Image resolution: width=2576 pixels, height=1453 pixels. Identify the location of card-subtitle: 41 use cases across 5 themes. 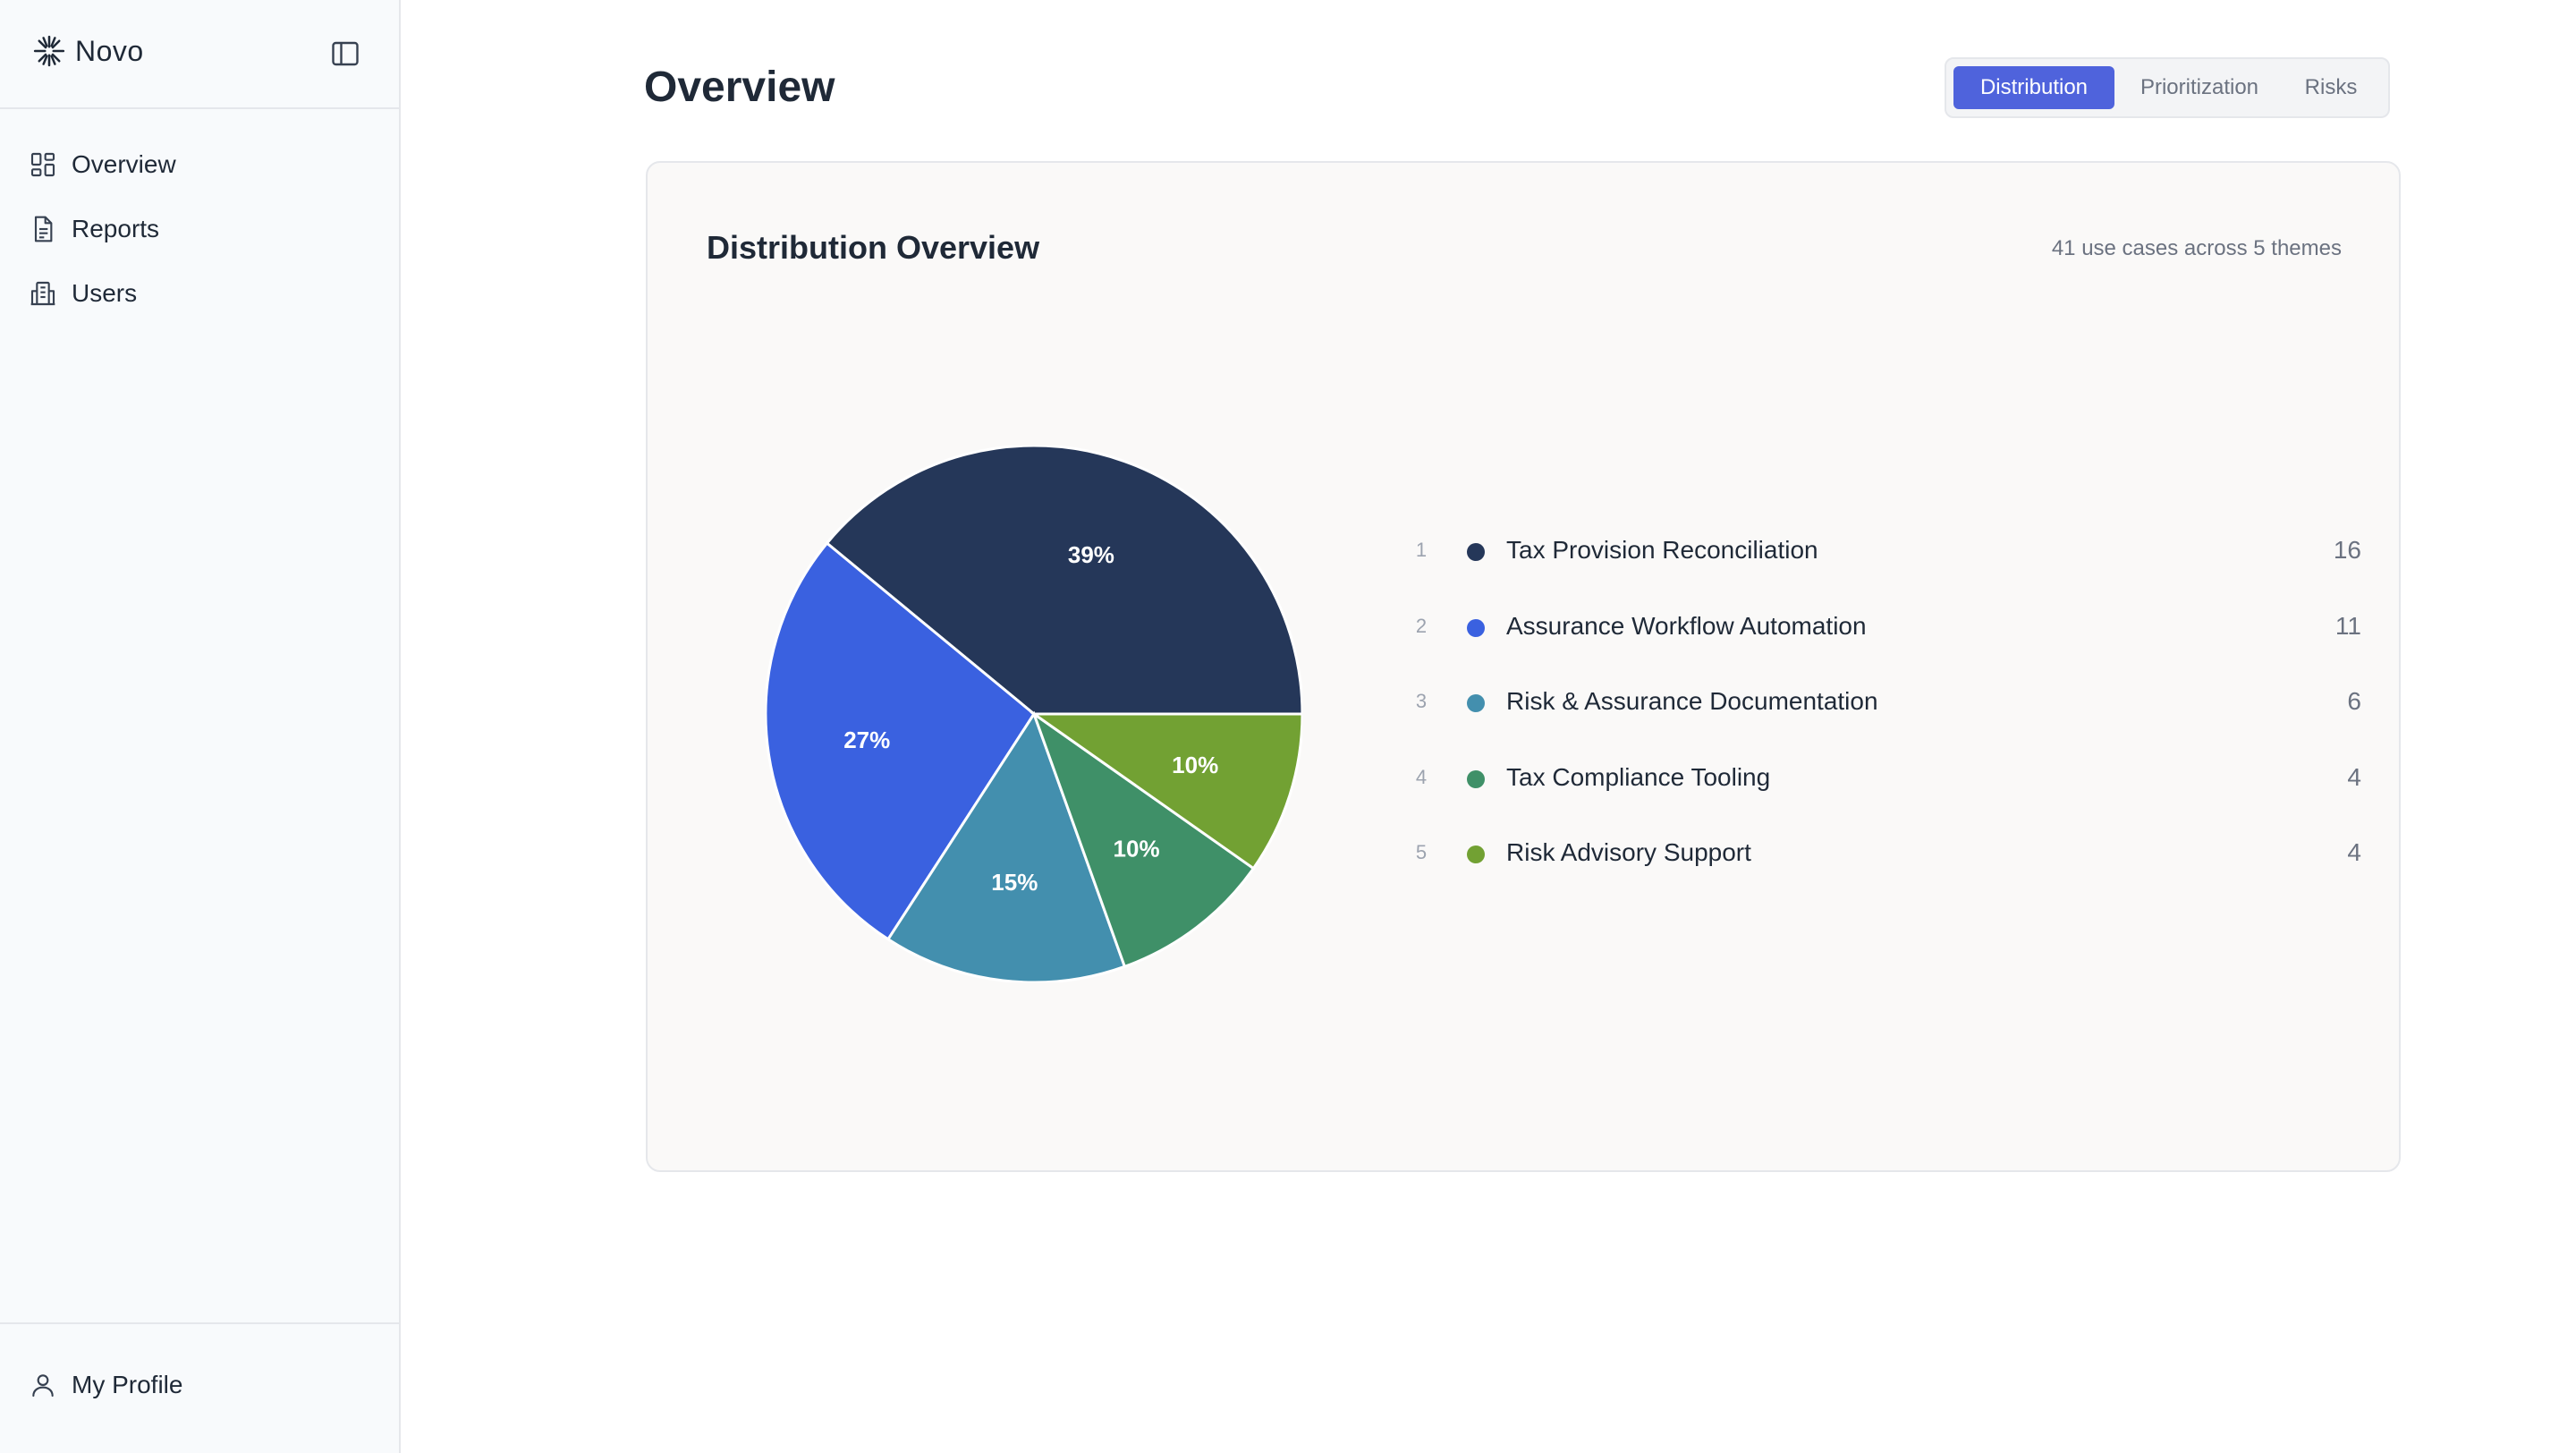
(2196, 248).